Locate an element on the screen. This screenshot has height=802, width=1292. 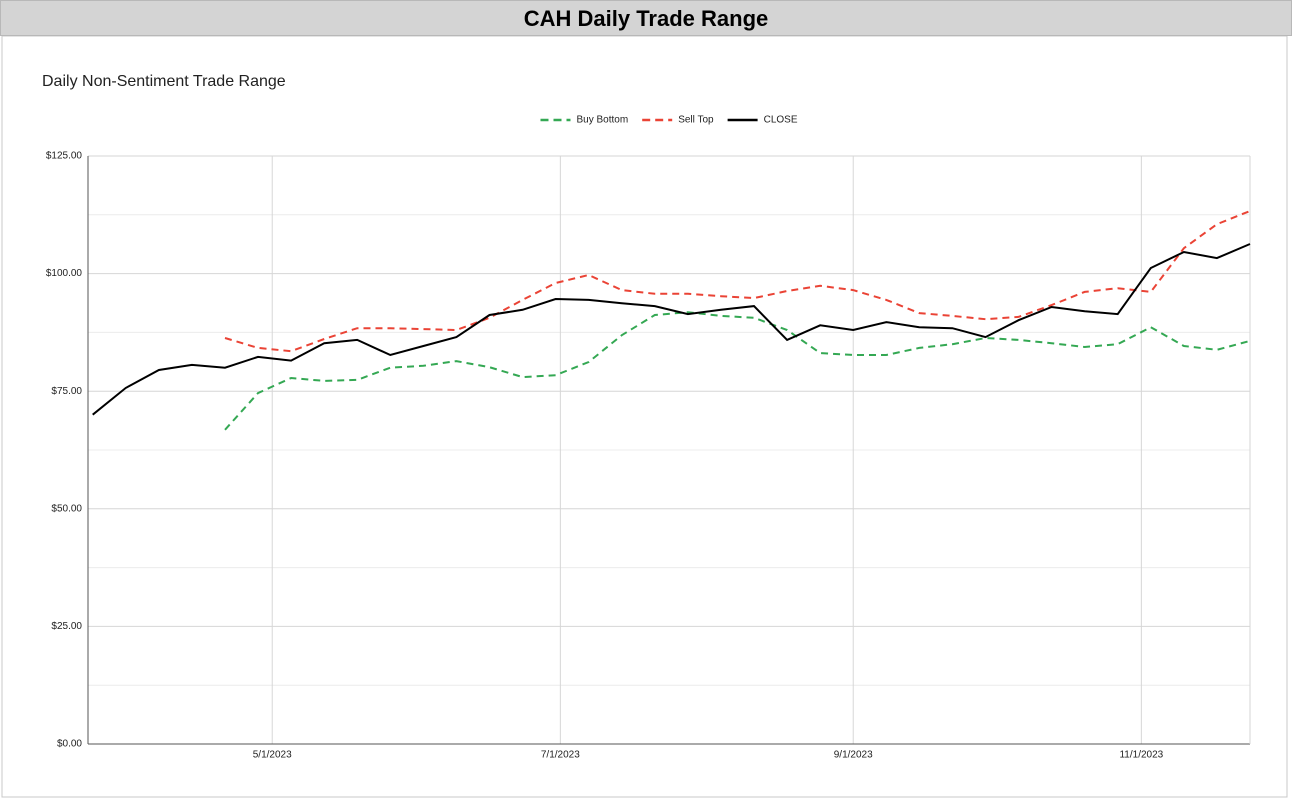
y-tick-label: $75.00 is located at coordinates (66, 391).